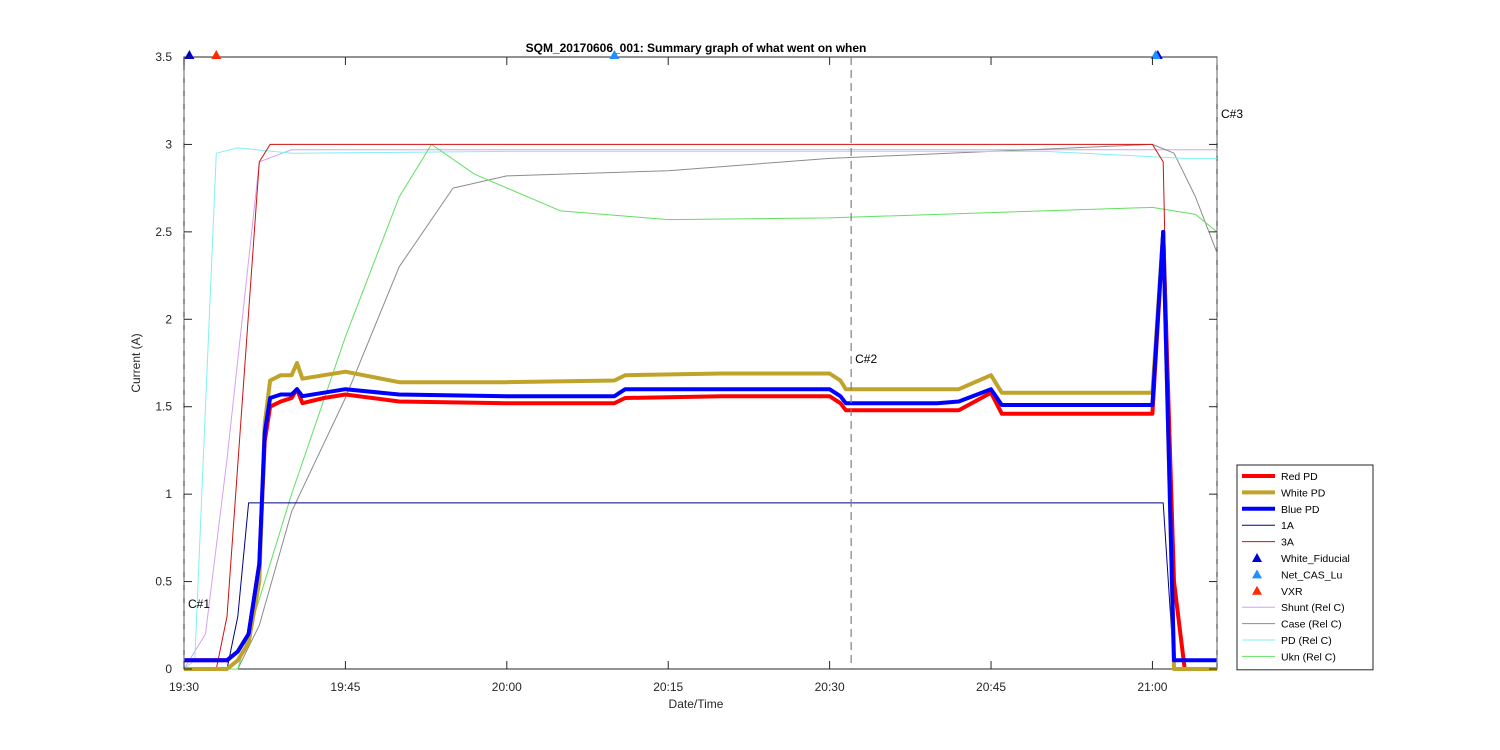  I want to click on legend-label-10: PD (Rel C), so click(1306, 641).